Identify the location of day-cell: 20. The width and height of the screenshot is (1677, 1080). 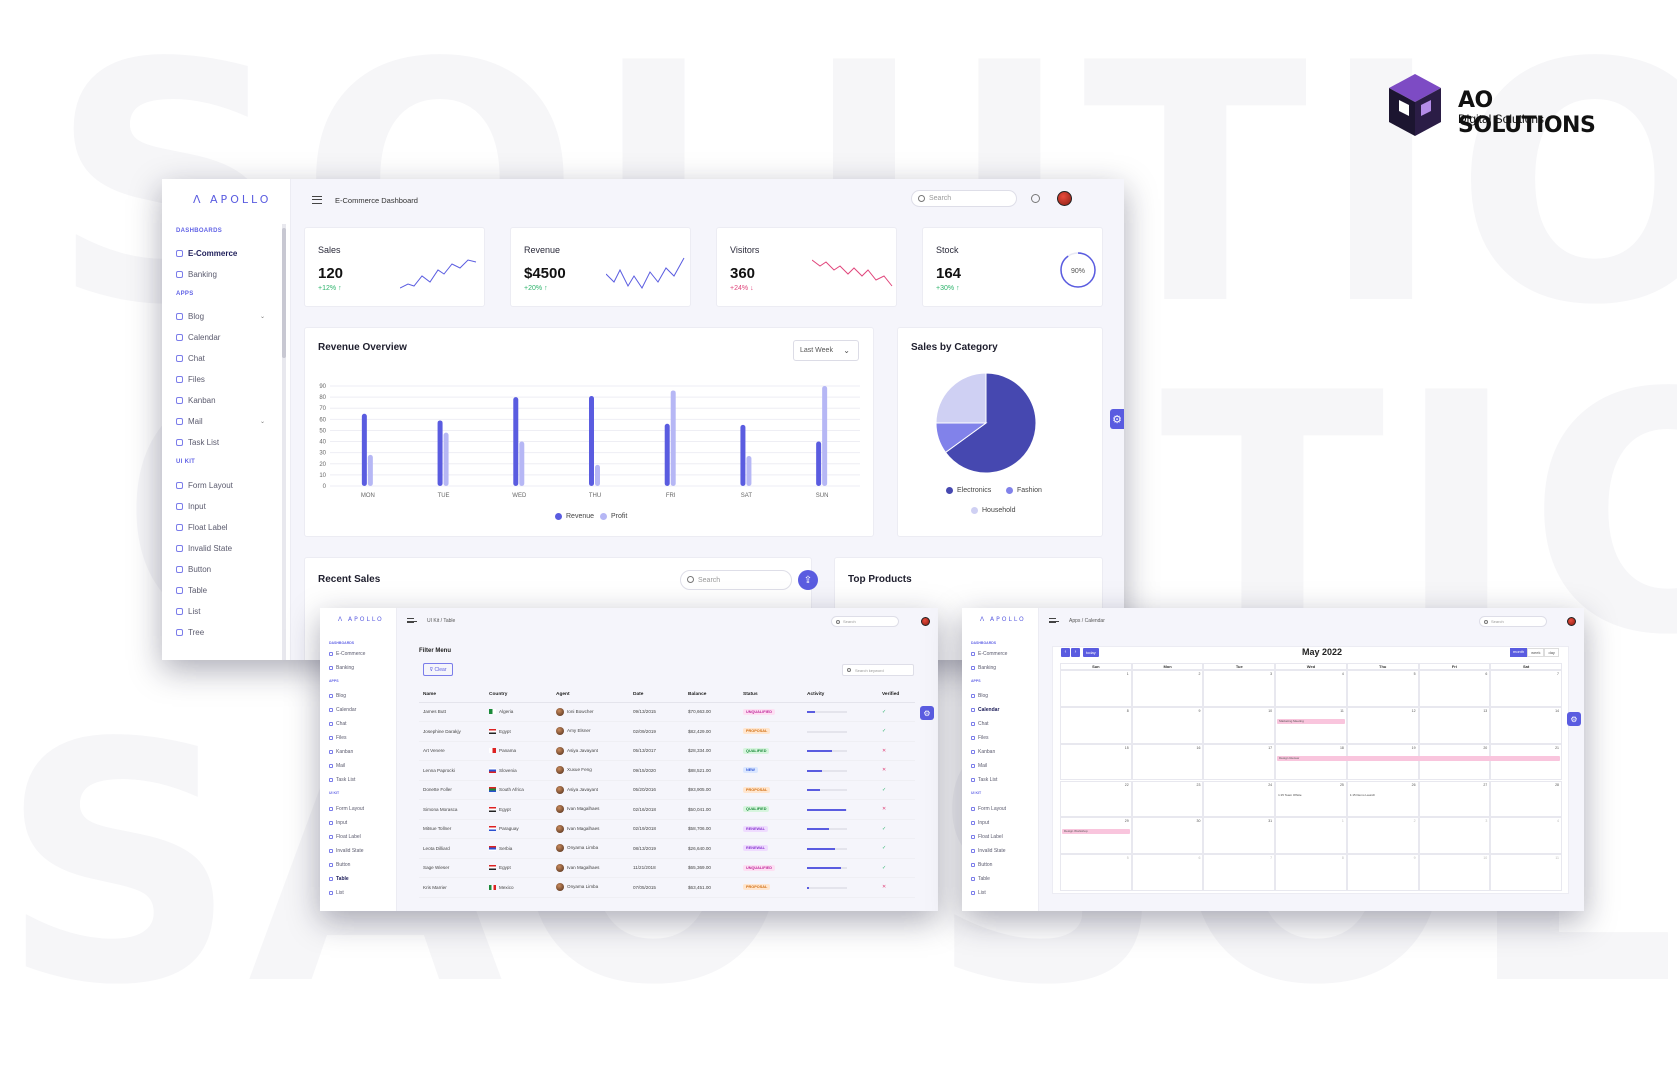
(1454, 762).